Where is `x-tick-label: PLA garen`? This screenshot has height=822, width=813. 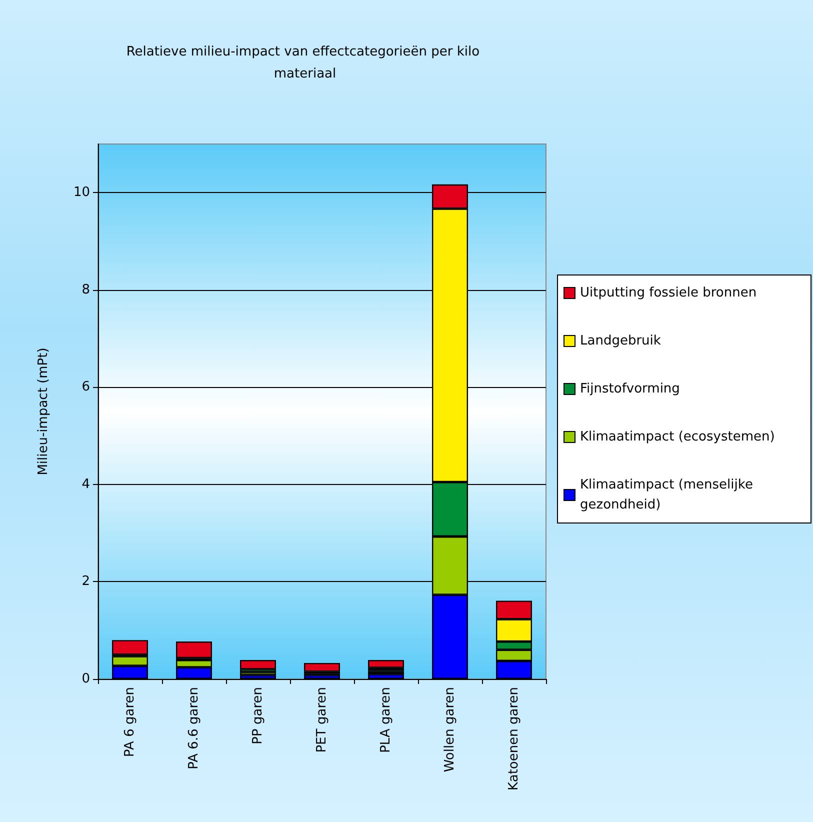 x-tick-label: PLA garen is located at coordinates (386, 720).